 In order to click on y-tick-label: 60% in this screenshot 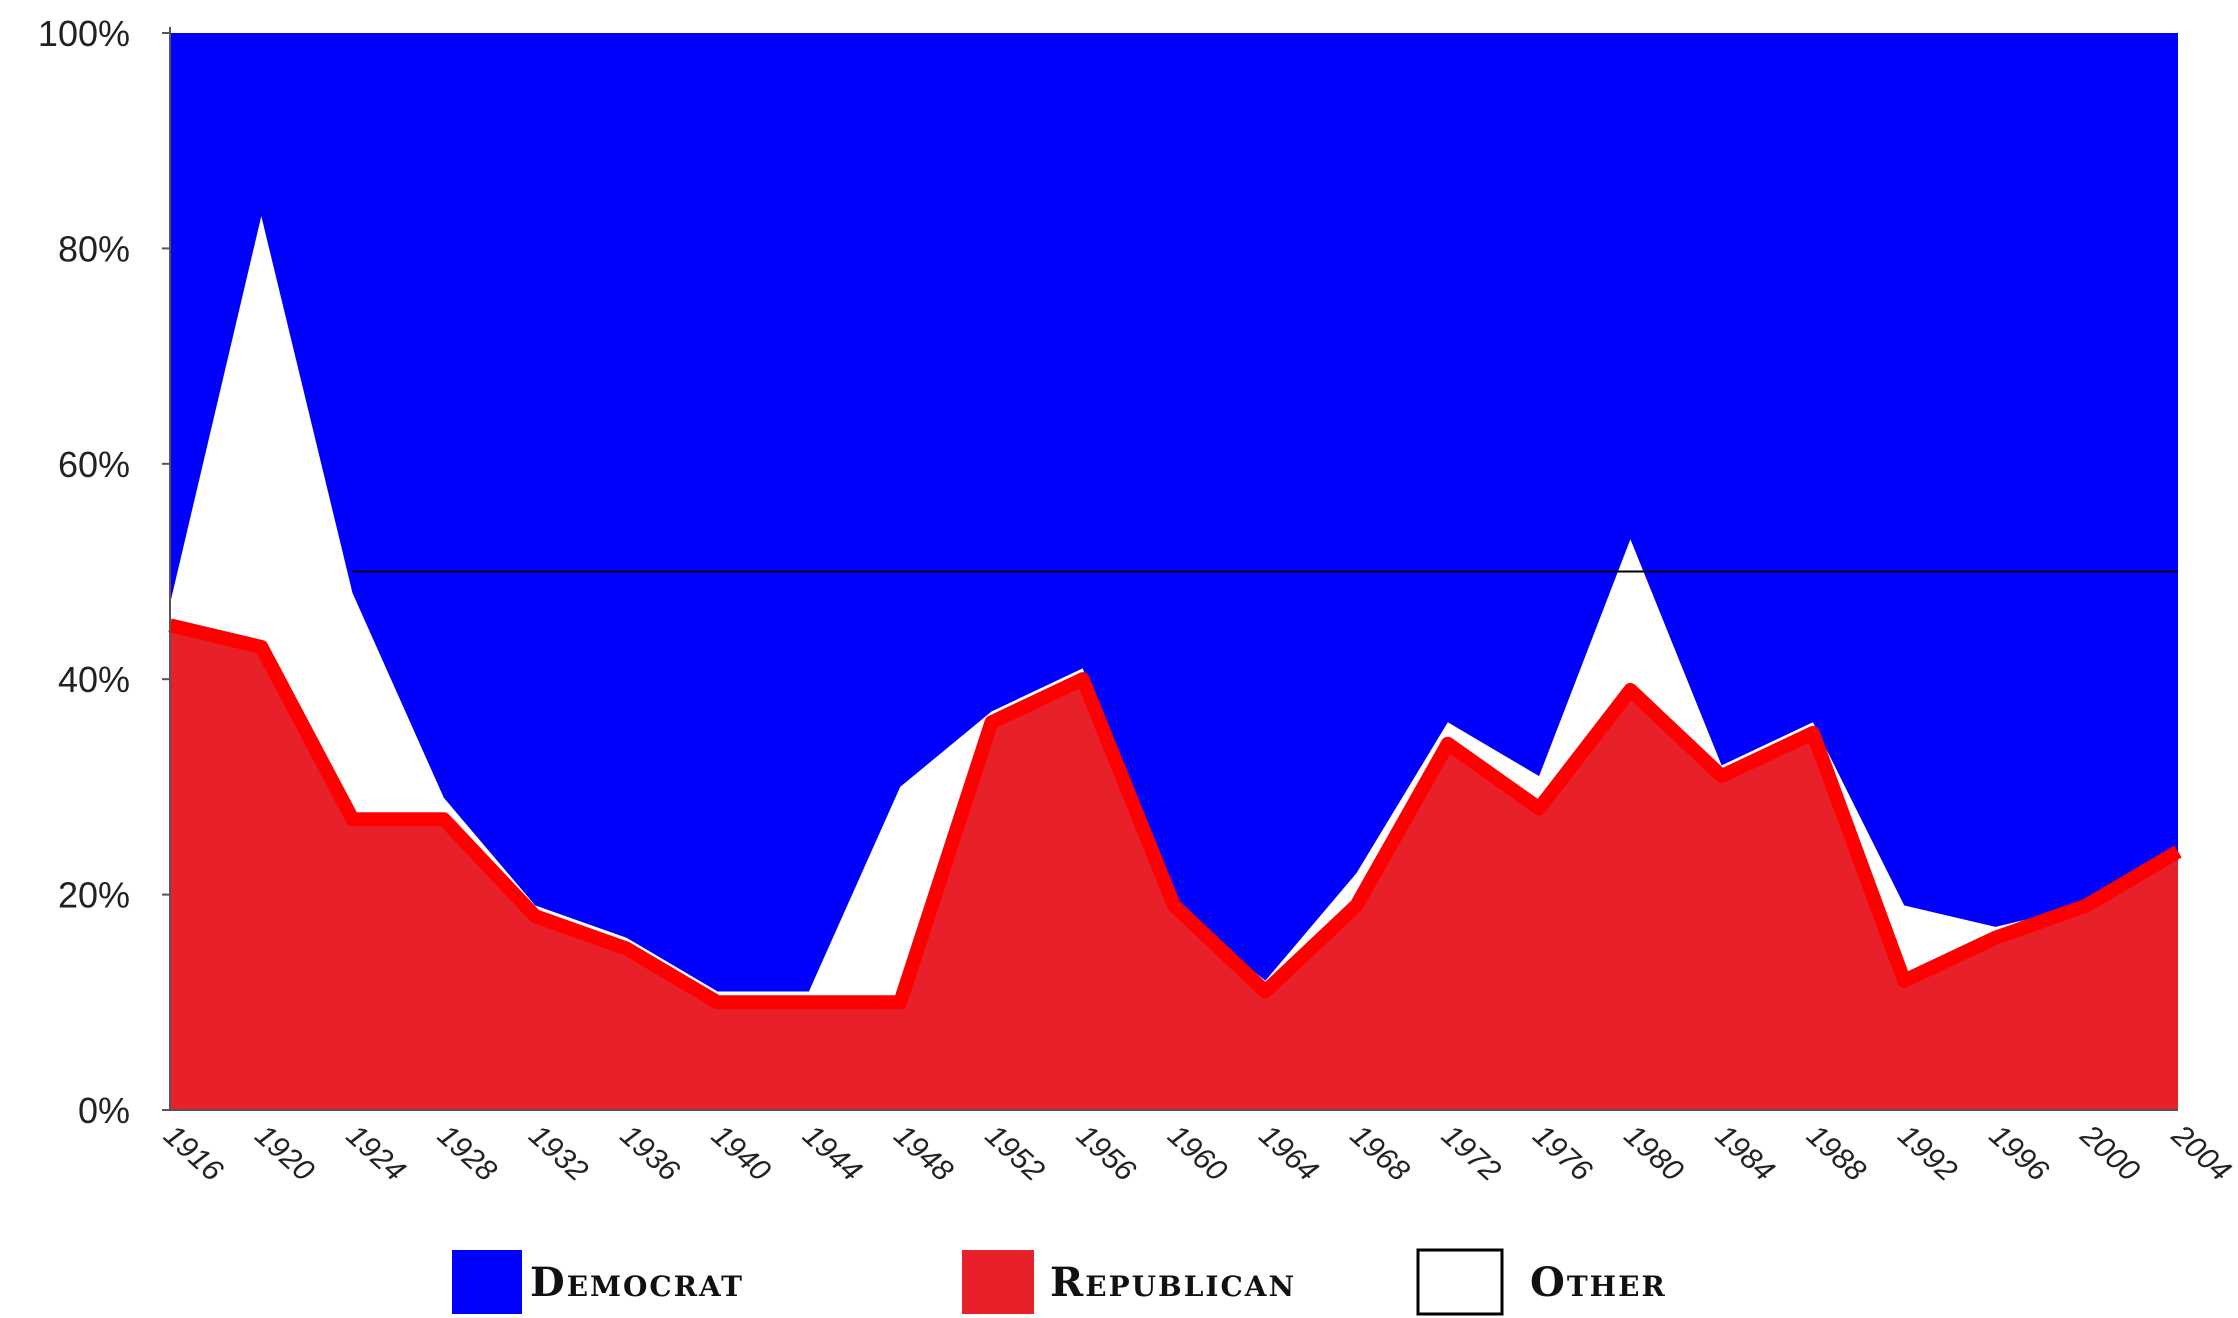, I will do `click(94, 464)`.